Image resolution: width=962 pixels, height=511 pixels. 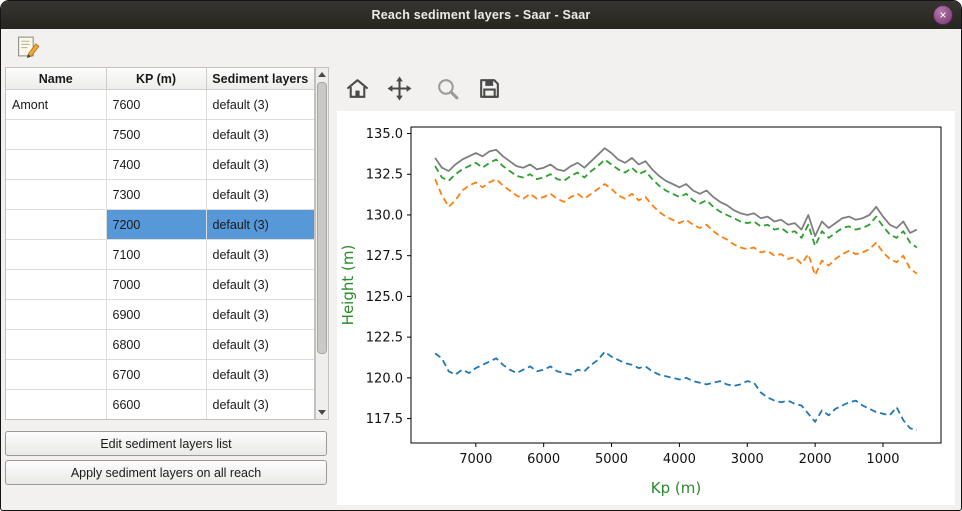 What do you see at coordinates (676, 488) in the screenshot?
I see `svg-text: Kp (m)` at bounding box center [676, 488].